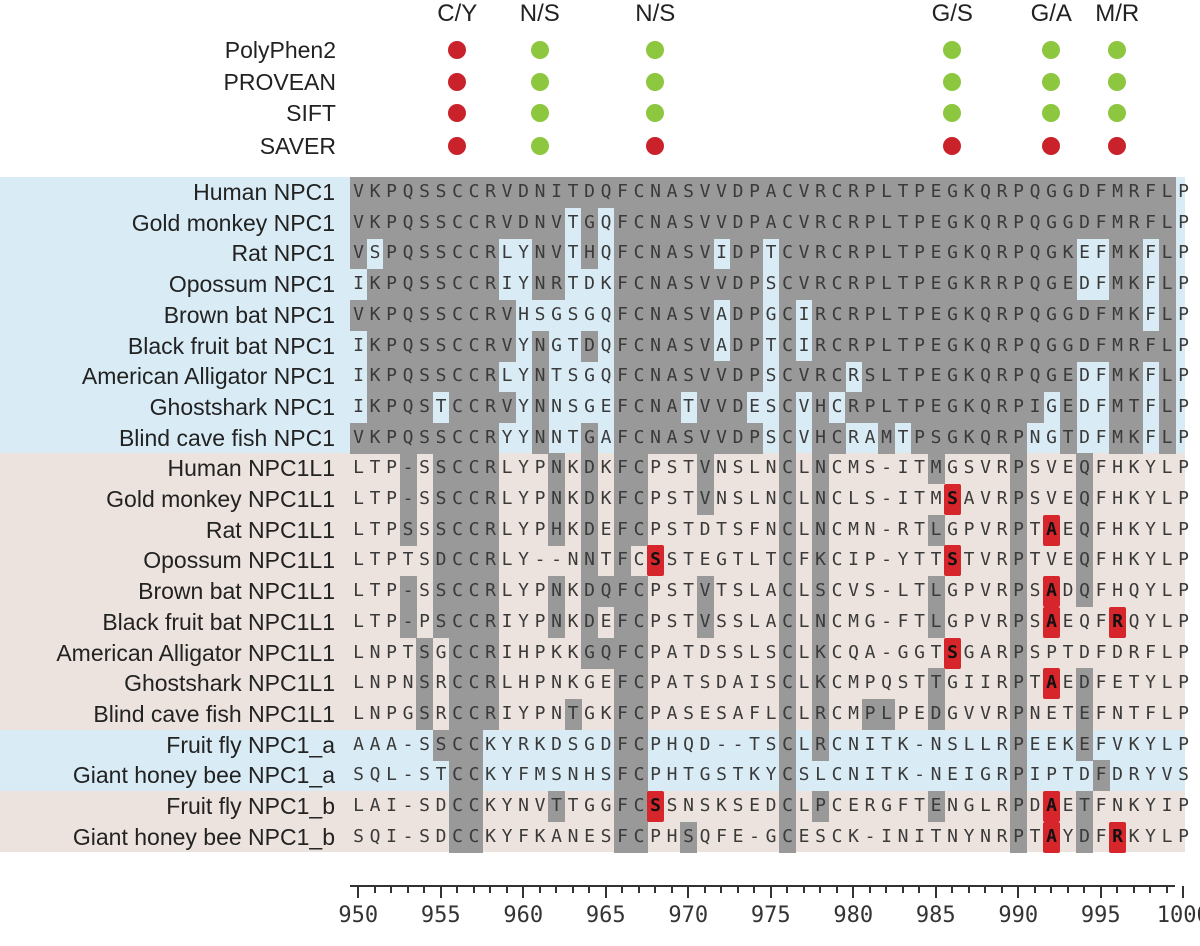 The height and width of the screenshot is (946, 1200). Describe the element at coordinates (391, 805) in the screenshot. I see `residue: I` at that location.